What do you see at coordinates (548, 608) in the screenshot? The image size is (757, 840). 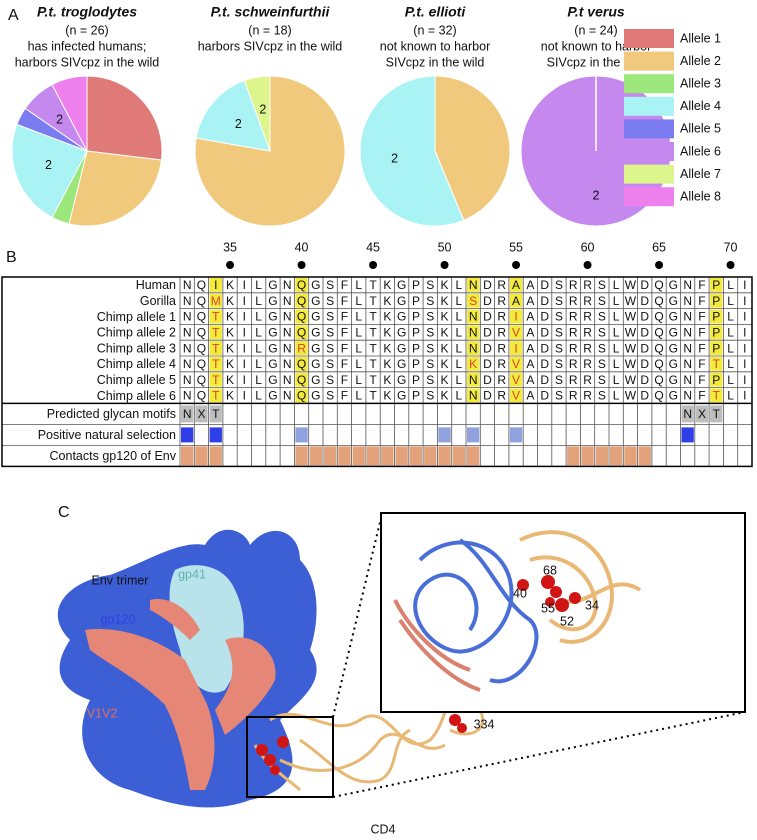 I see `inset-label: 55` at bounding box center [548, 608].